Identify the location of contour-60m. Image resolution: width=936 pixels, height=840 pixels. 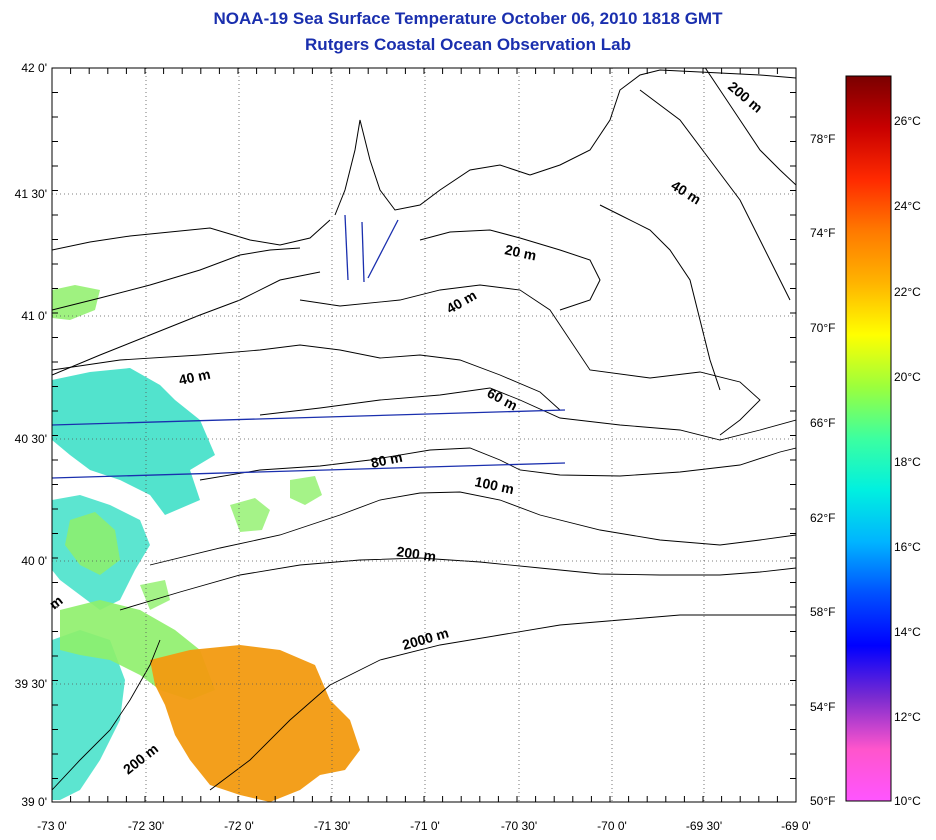
(527, 414).